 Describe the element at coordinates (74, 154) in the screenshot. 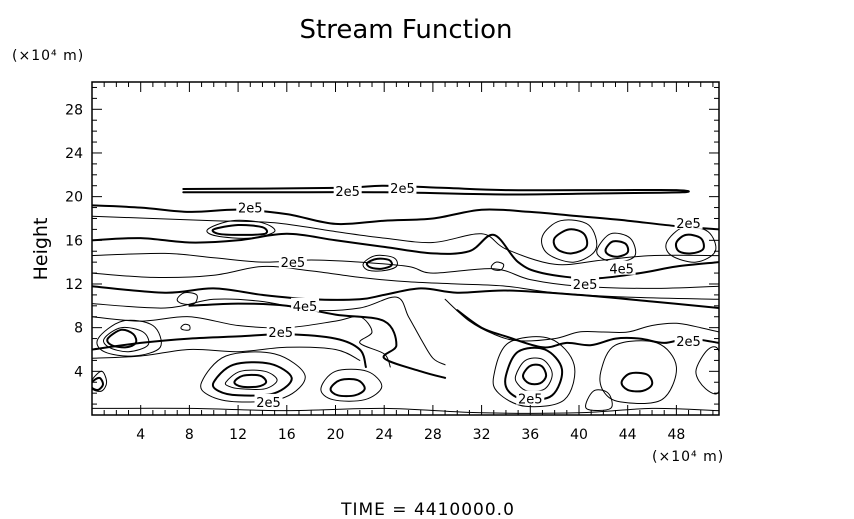

I see `y-tick-label-24: 24` at that location.